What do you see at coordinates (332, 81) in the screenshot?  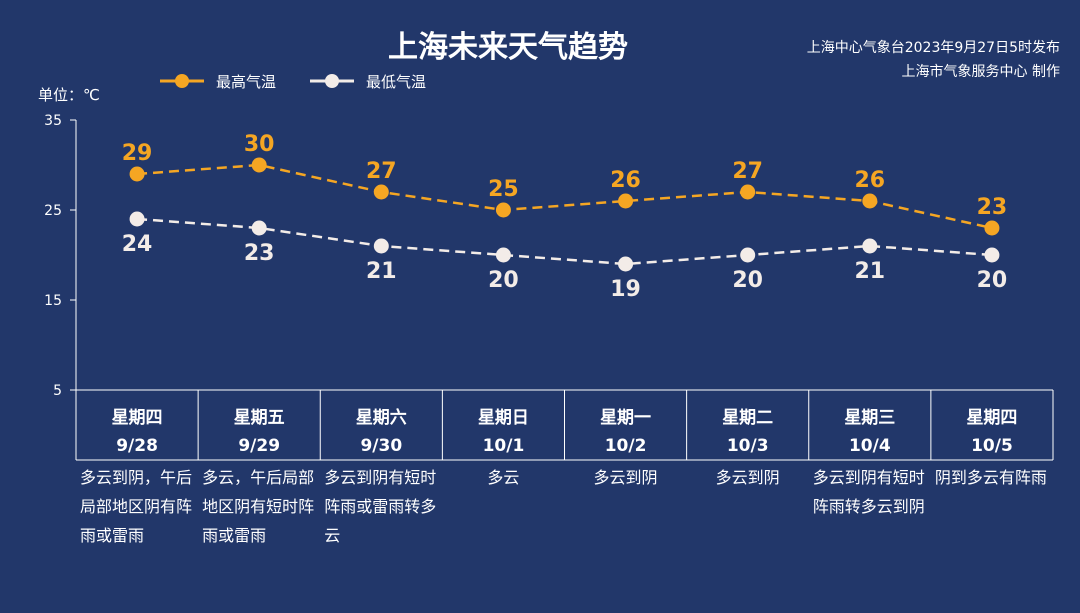 I see `legend-swatch-low` at bounding box center [332, 81].